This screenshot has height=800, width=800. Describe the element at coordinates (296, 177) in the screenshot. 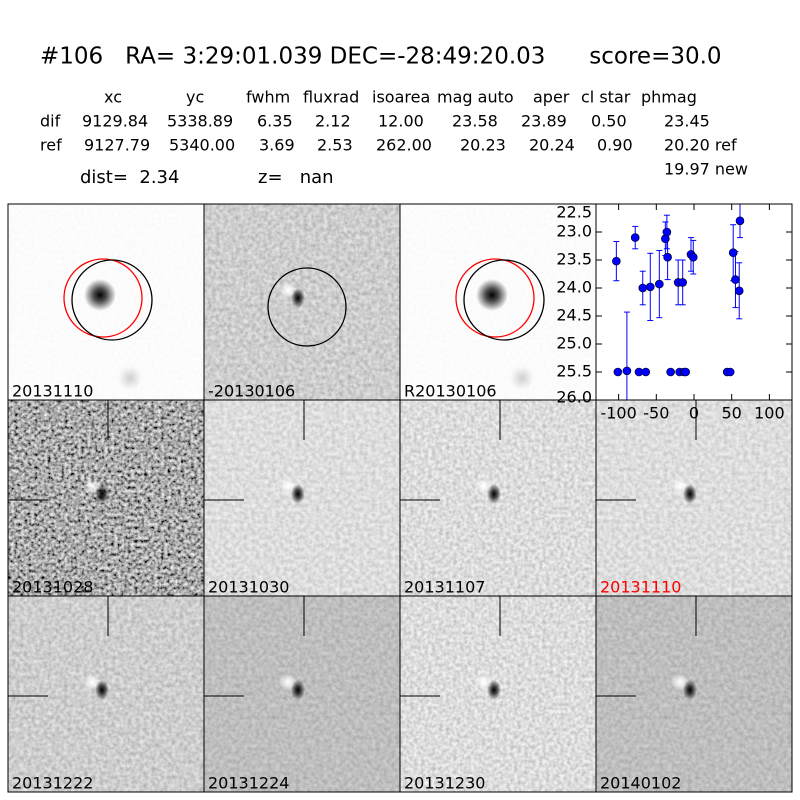

I see `redshift: z= nan` at that location.